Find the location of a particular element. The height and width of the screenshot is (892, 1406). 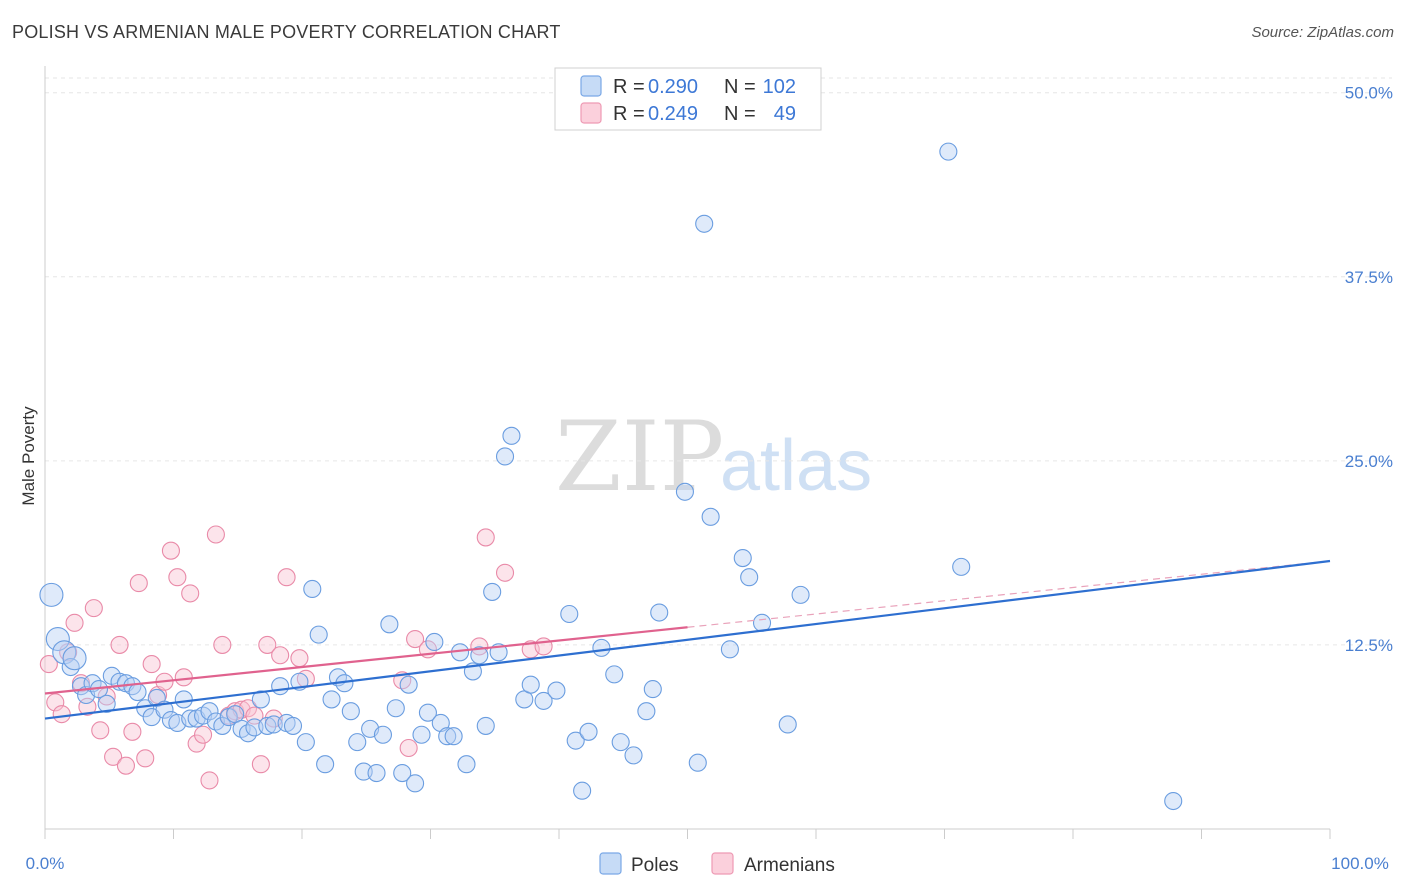

legend-n-label-poles: N = is located at coordinates (740, 87).